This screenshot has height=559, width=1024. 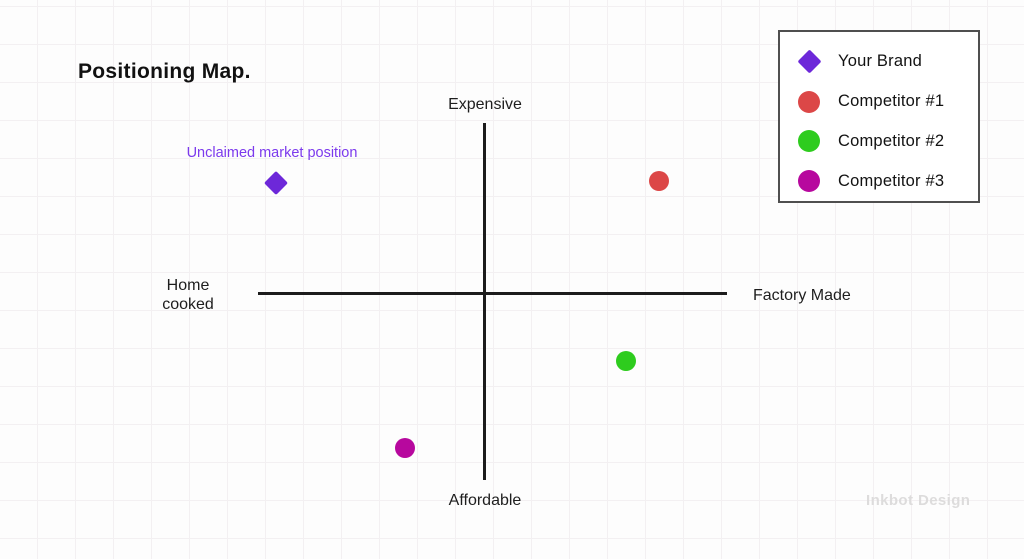 I want to click on legend-label: Competitor #2, so click(x=891, y=140).